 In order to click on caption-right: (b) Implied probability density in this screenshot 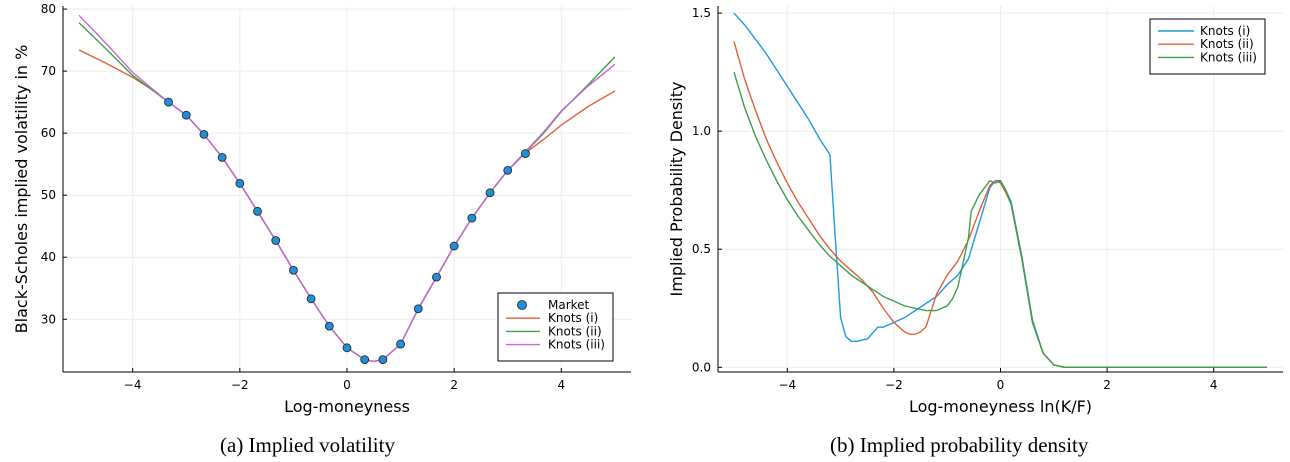, I will do `click(959, 445)`.